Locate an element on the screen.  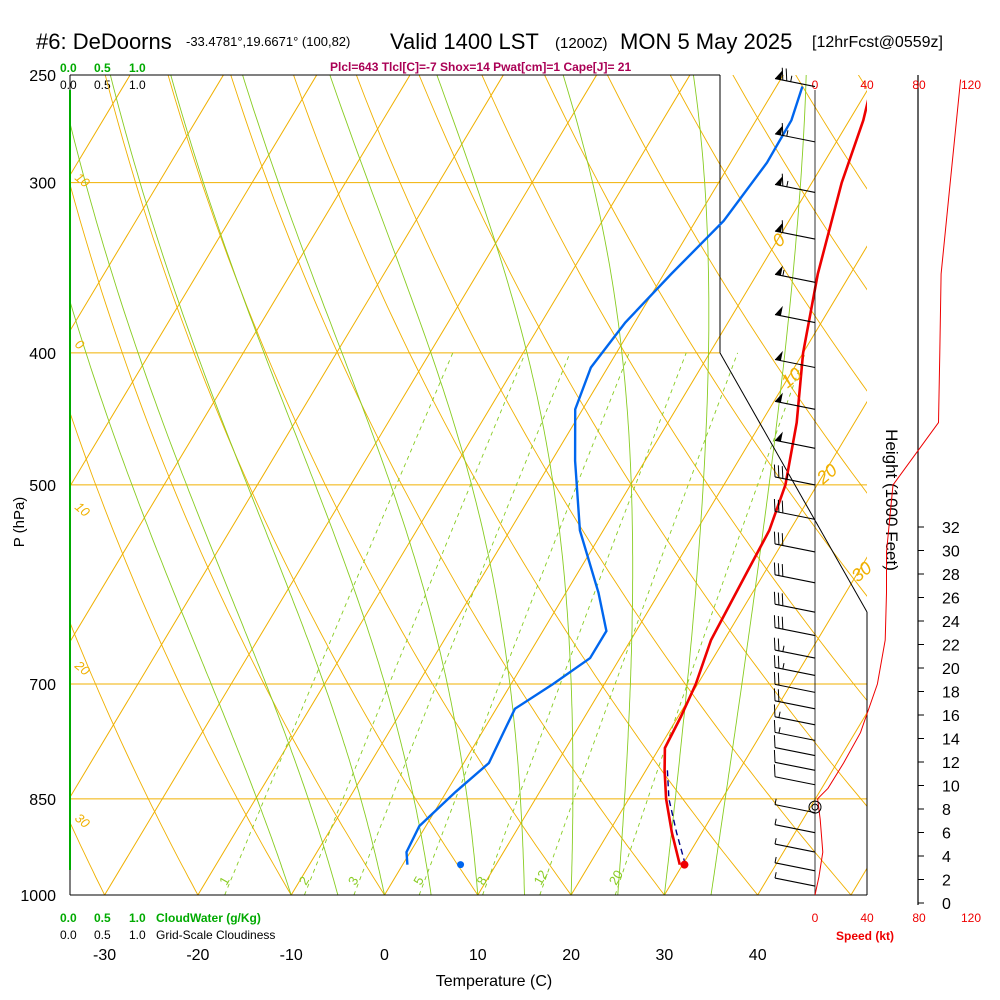
mixing-ratio-label: 12 is located at coordinates (541, 878).